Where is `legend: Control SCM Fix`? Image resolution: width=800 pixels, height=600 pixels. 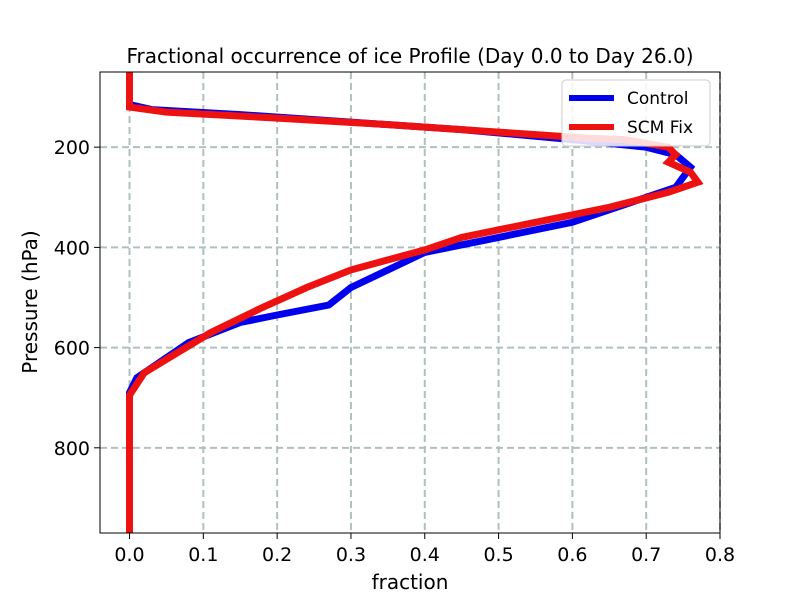
legend: Control SCM Fix is located at coordinates (636, 113).